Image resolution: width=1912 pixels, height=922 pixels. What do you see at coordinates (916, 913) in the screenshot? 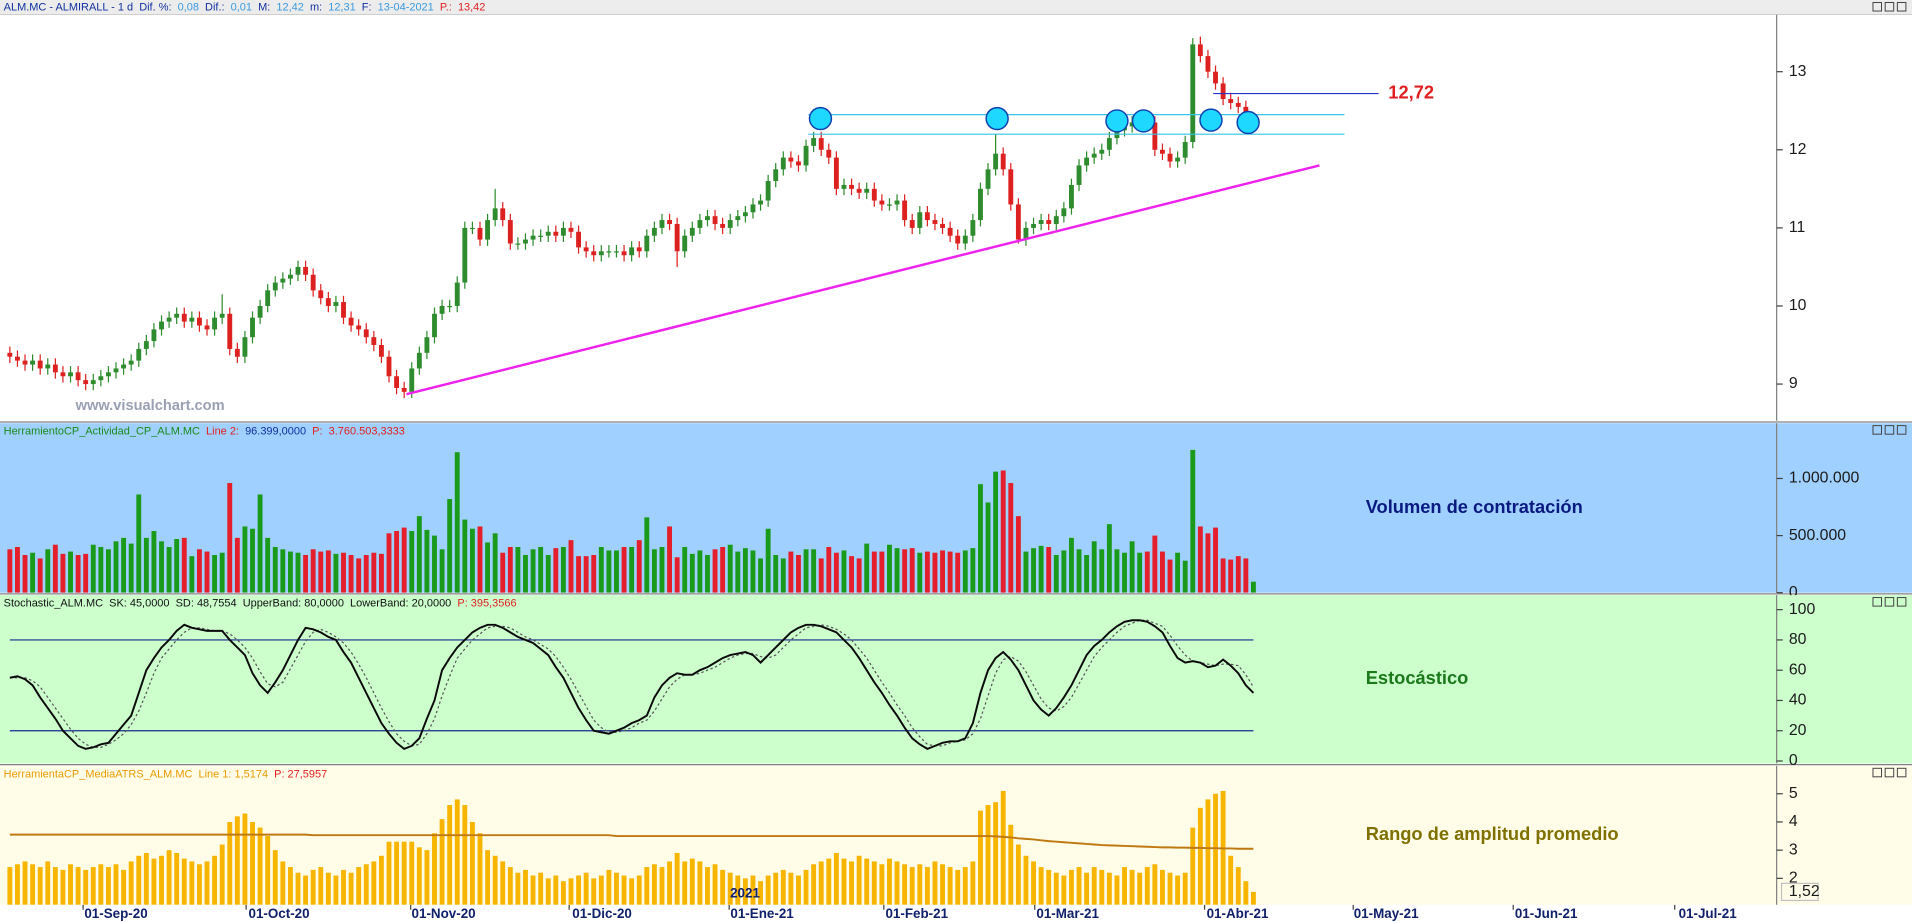
I see `x-tick-label: 01-Feb-21` at bounding box center [916, 913].